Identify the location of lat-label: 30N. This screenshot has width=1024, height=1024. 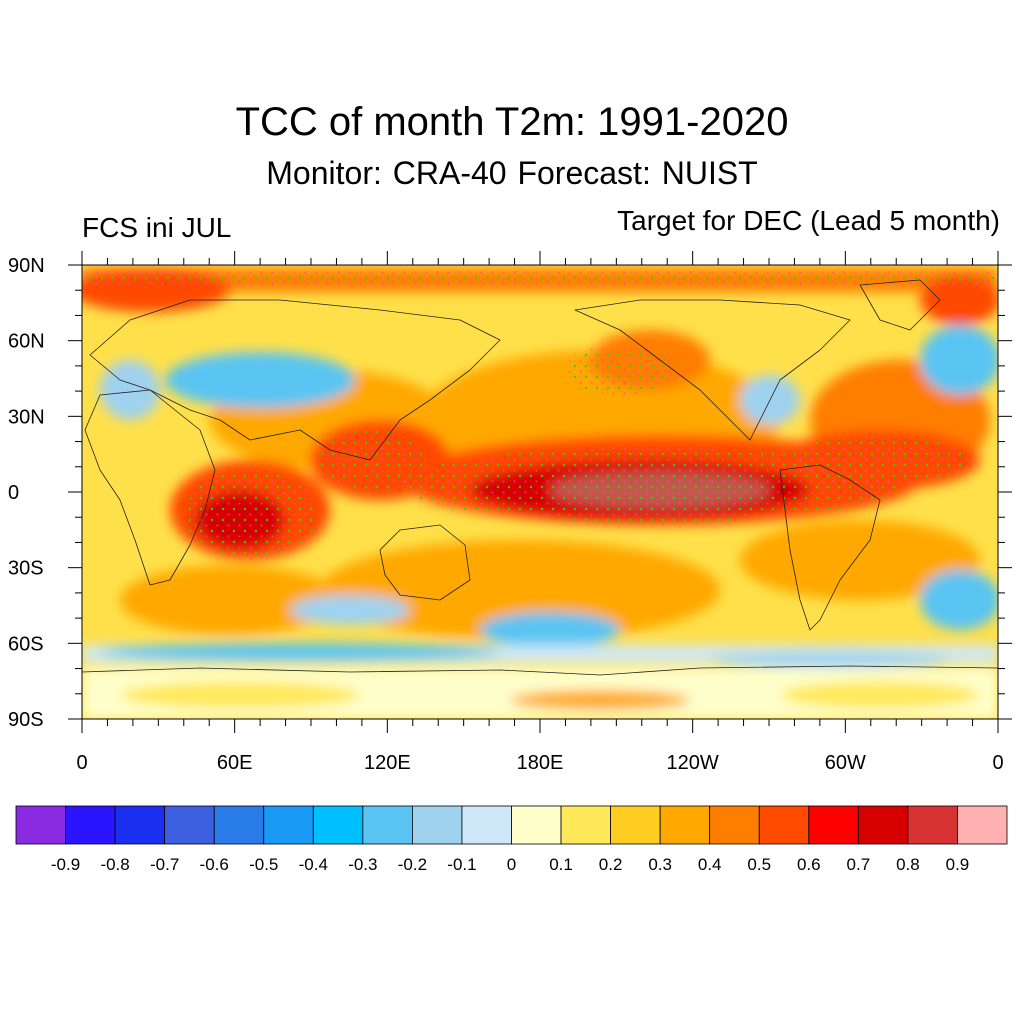
(26, 417).